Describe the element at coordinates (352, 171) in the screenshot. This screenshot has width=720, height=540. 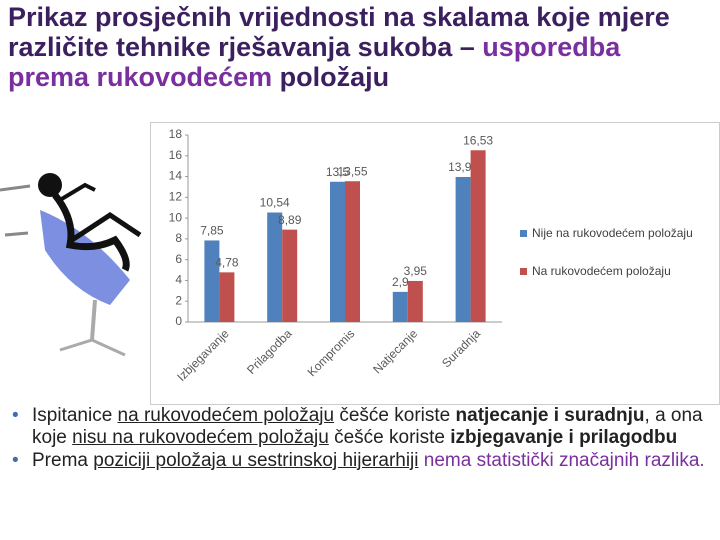
I see `value-label: 13,55` at that location.